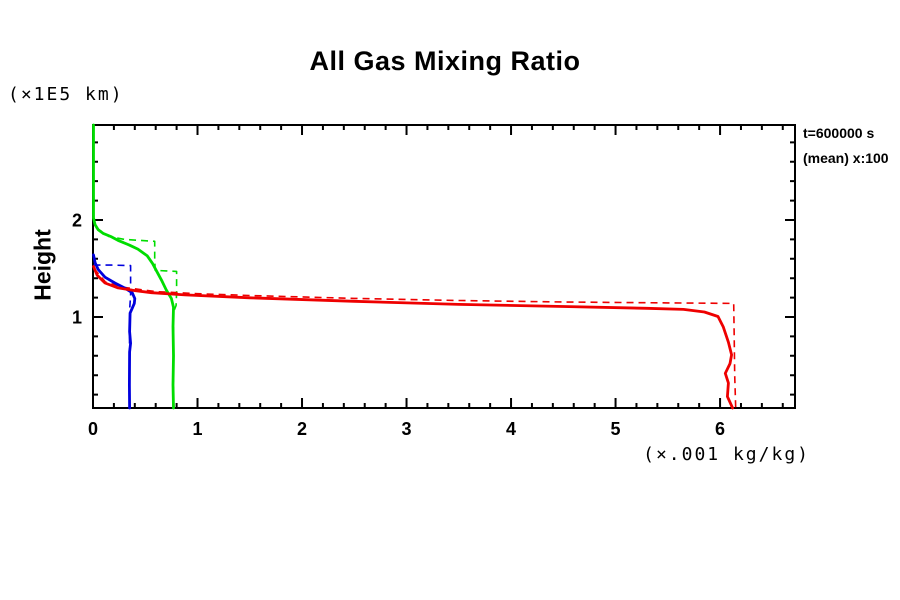 This screenshot has height=600, width=900. Describe the element at coordinates (726, 454) in the screenshot. I see `x-axis-unit-label: (×.001 kg/kg)` at that location.